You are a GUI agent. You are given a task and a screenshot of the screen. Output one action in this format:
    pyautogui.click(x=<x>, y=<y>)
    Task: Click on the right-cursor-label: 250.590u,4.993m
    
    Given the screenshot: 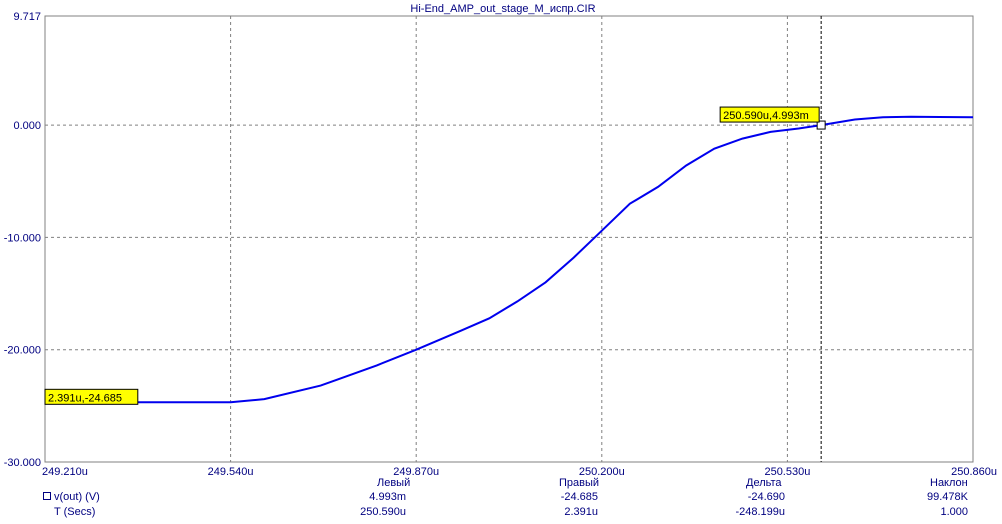 What is the action you would take?
    pyautogui.click(x=766, y=116)
    